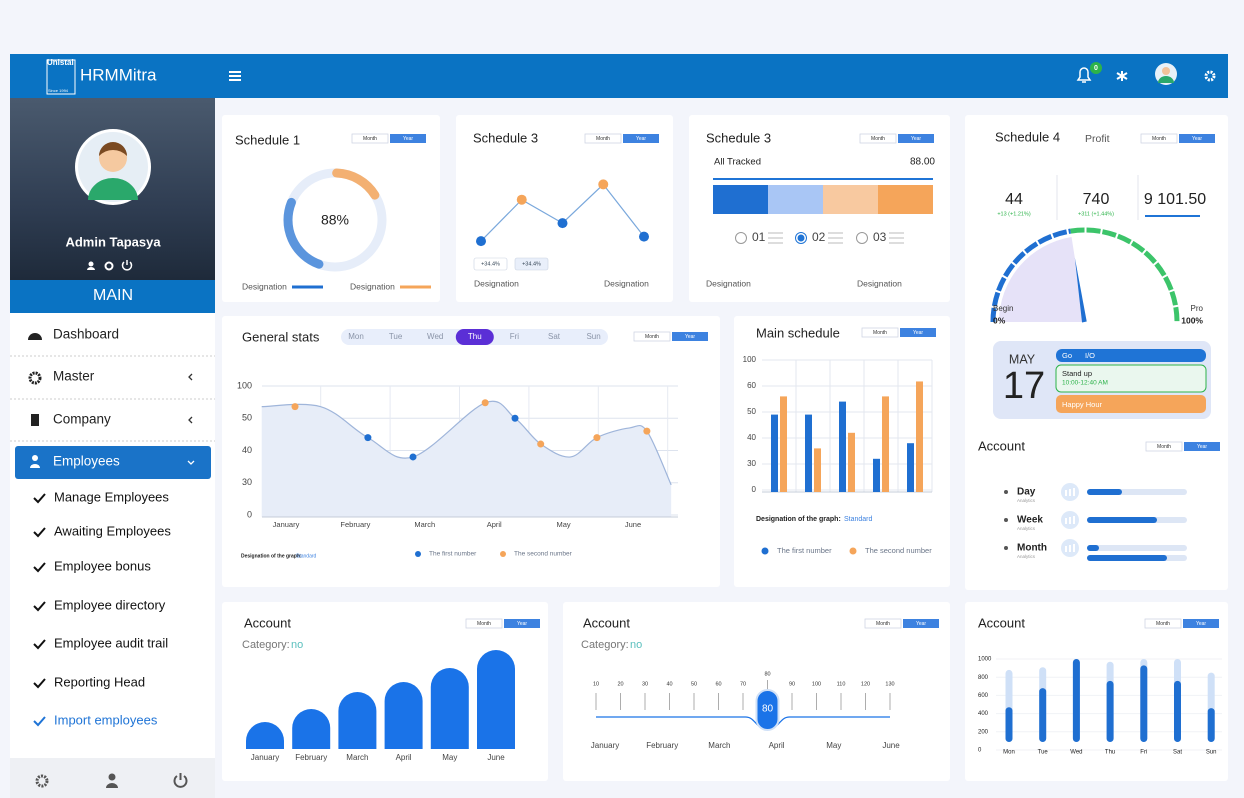 Image resolution: width=1244 pixels, height=798 pixels. I want to click on bell-icon, so click(1084, 75).